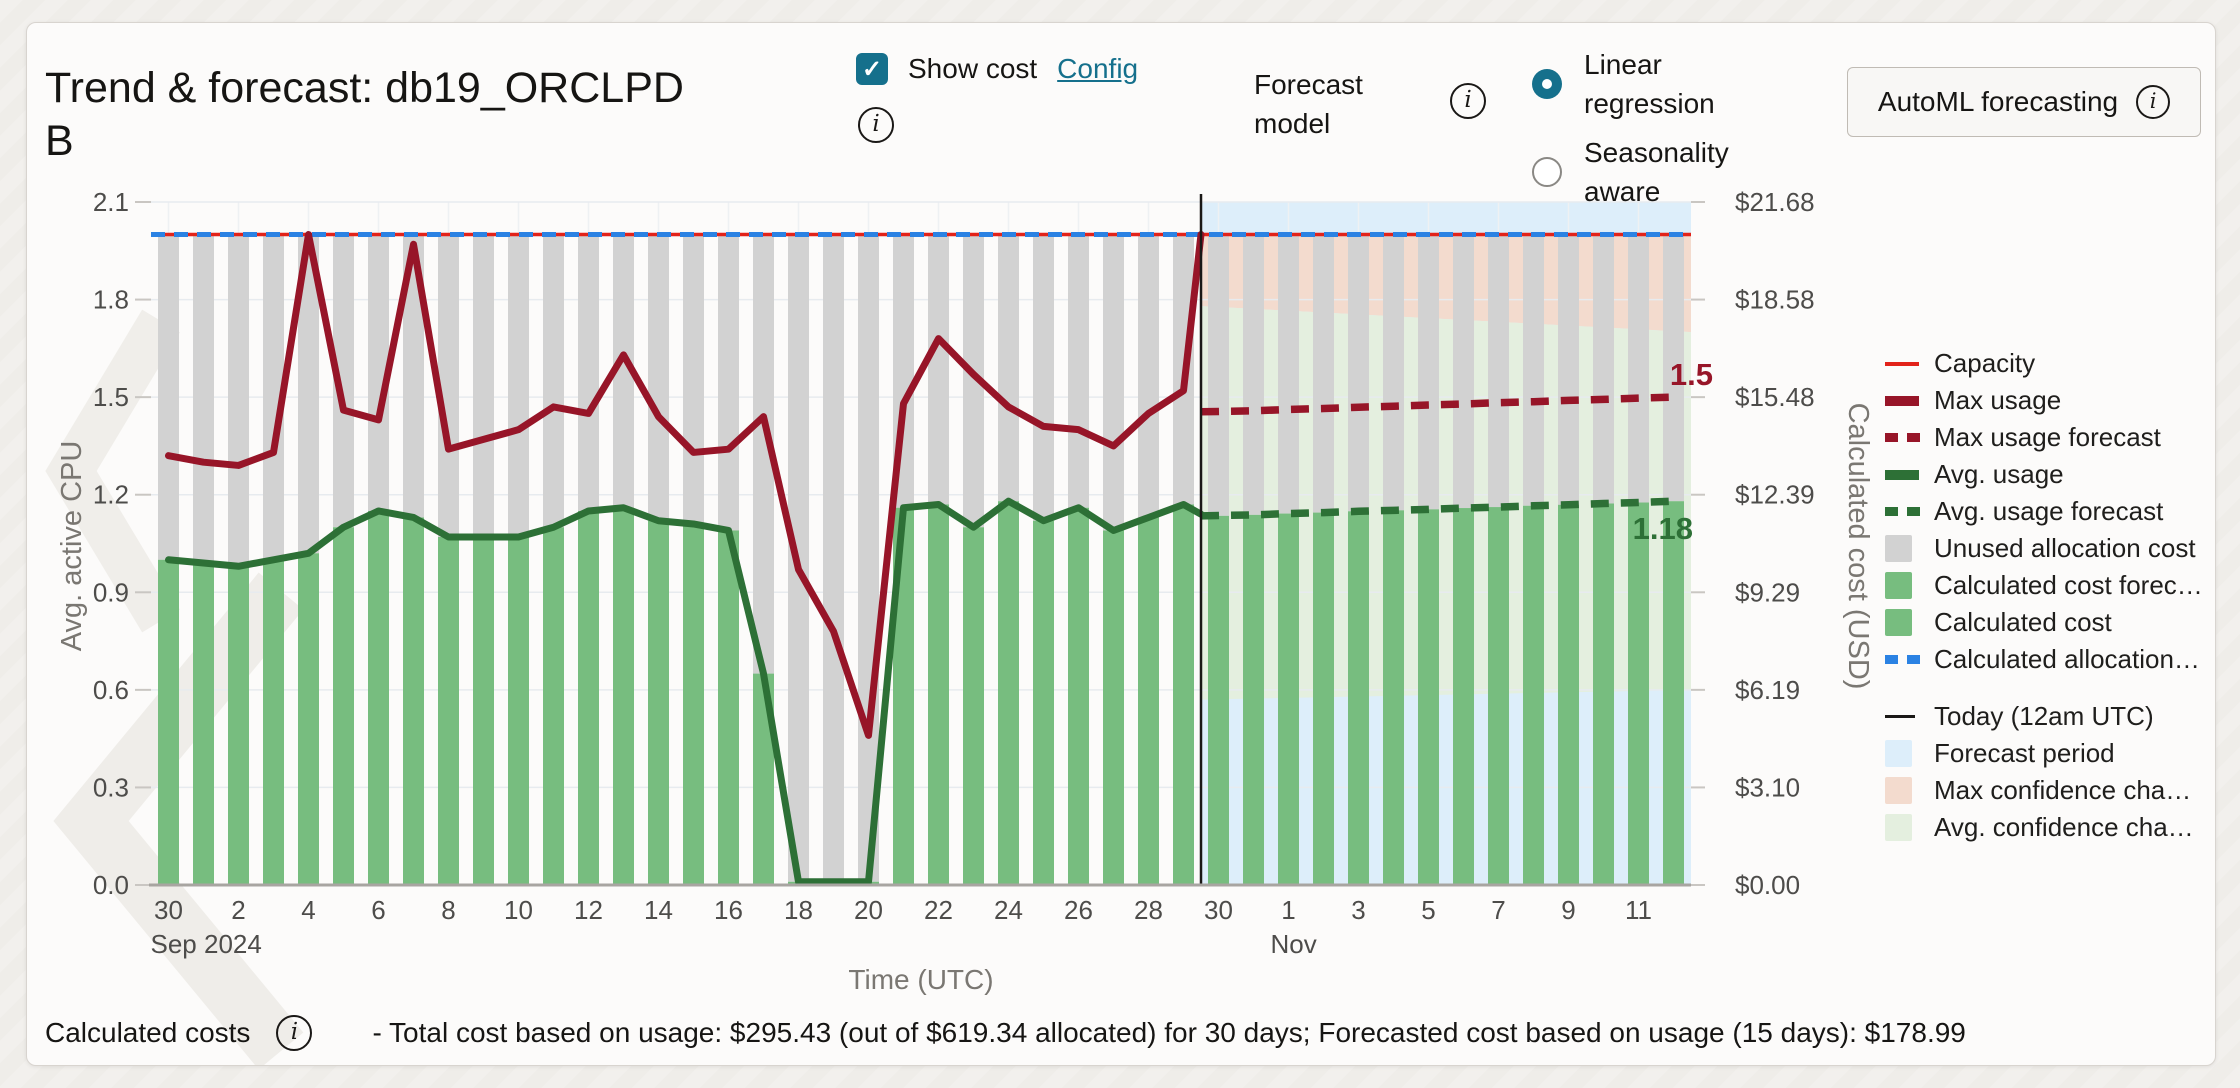  Describe the element at coordinates (872, 69) in the screenshot. I see `show-cost-checkbox` at that location.